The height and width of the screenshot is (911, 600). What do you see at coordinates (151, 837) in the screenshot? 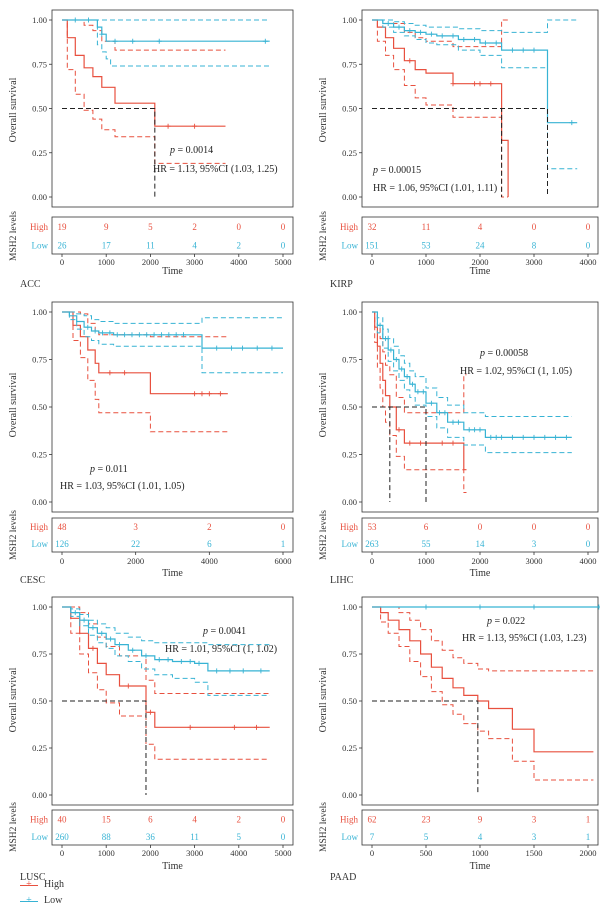
I see `risk-count: 36` at bounding box center [151, 837].